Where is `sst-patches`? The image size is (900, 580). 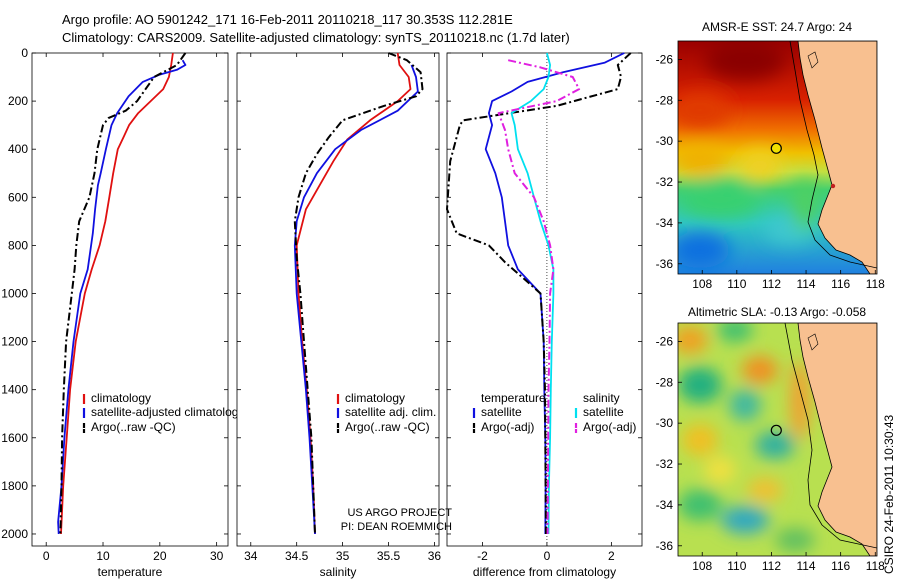
sst-patches is located at coordinates (748, 154).